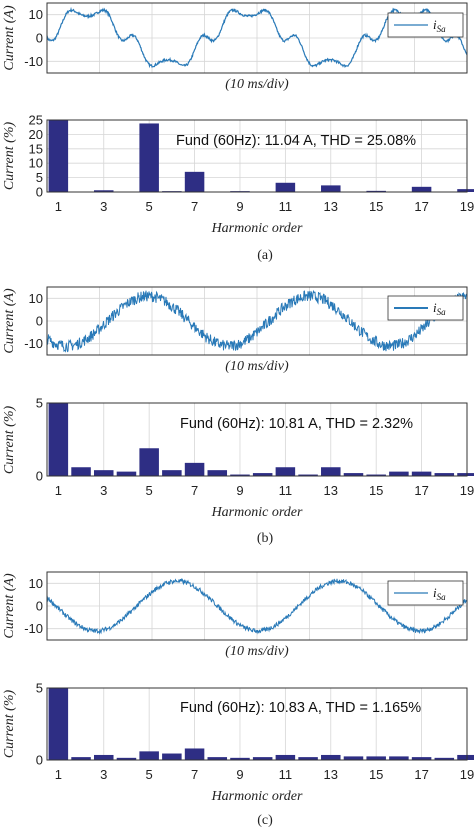 This screenshot has width=474, height=828. Describe the element at coordinates (33, 628) in the screenshot. I see `waveform-ytick-label-c: -10` at that location.